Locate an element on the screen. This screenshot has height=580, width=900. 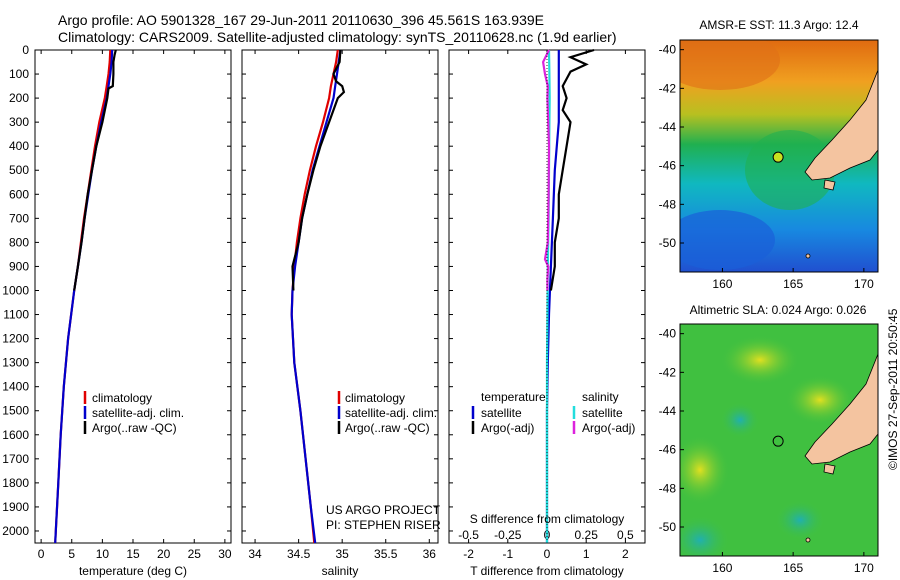
sla-land-new-zealand is located at coordinates (841, 409).